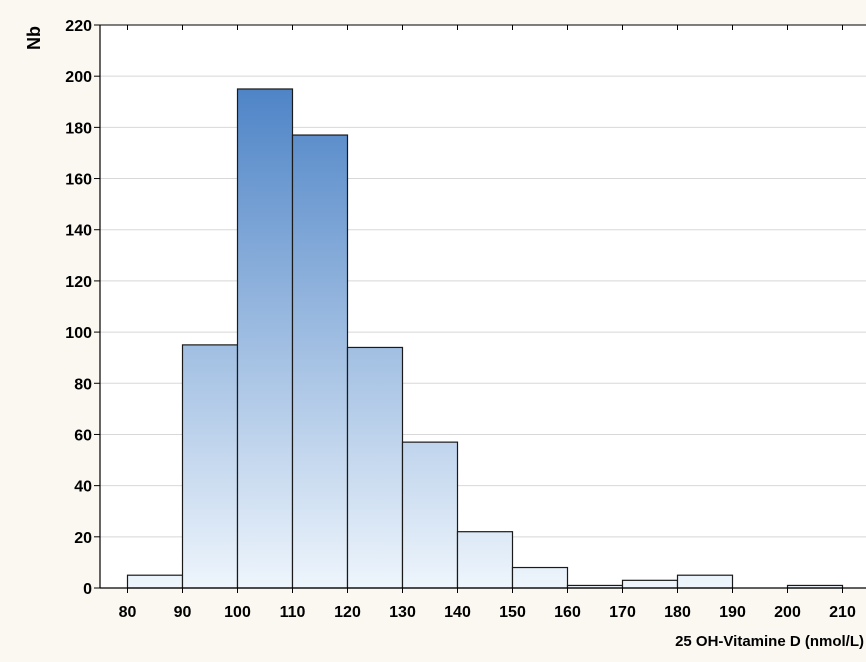 This screenshot has width=866, height=662. Describe the element at coordinates (842, 612) in the screenshot. I see `x-tick-label: 210` at that location.